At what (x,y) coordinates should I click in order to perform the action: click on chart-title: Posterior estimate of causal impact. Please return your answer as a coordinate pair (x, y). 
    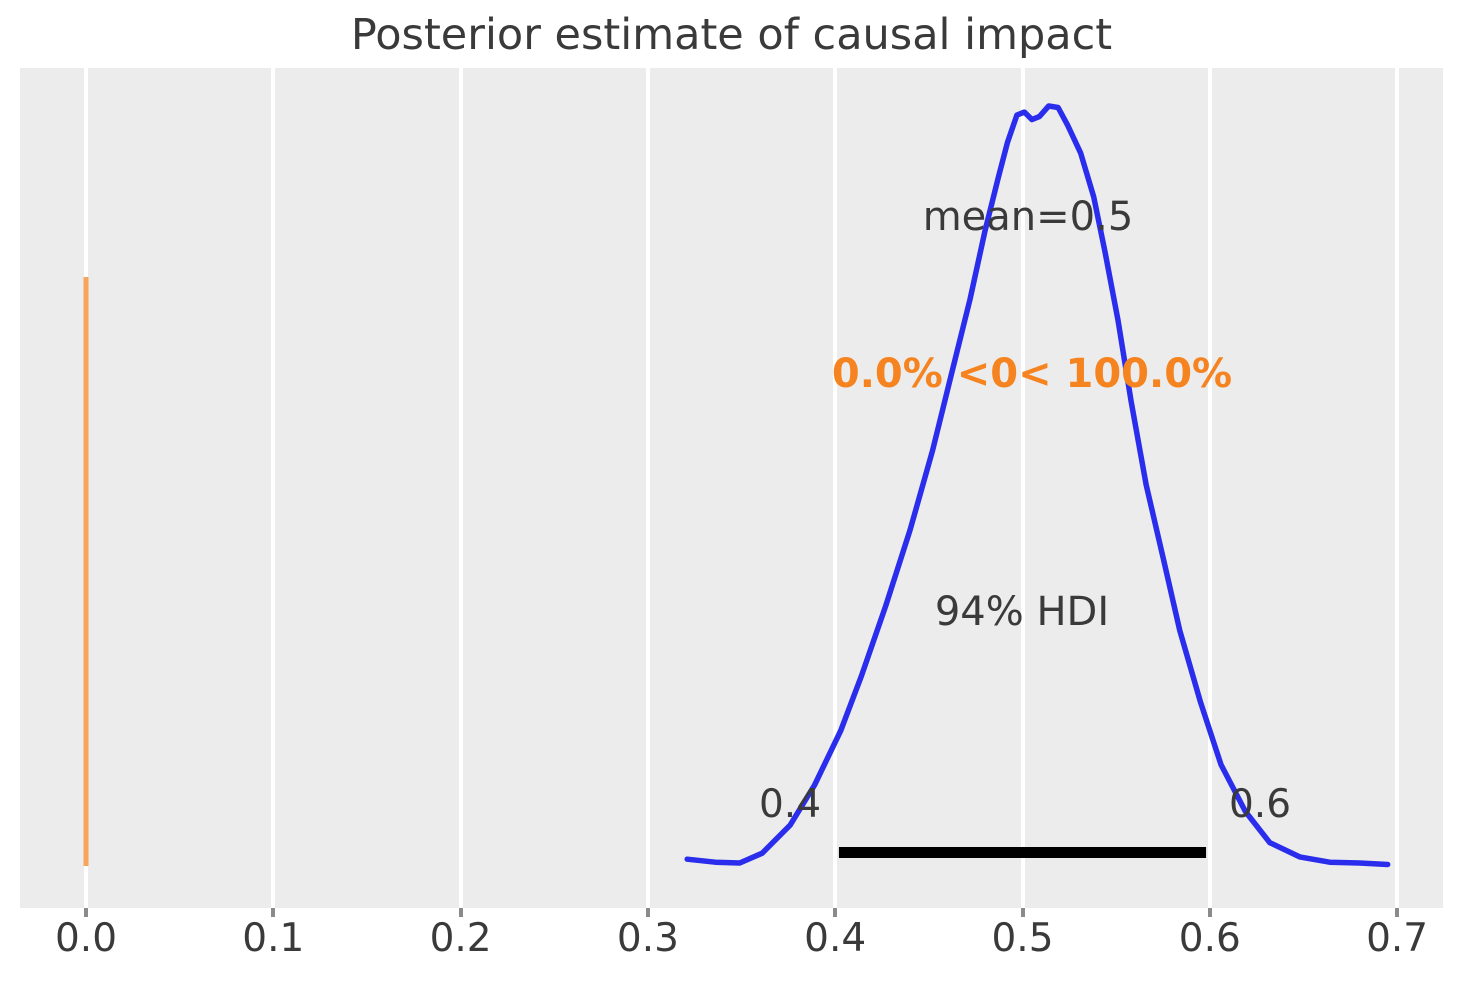
    Looking at the image, I should click on (731, 35).